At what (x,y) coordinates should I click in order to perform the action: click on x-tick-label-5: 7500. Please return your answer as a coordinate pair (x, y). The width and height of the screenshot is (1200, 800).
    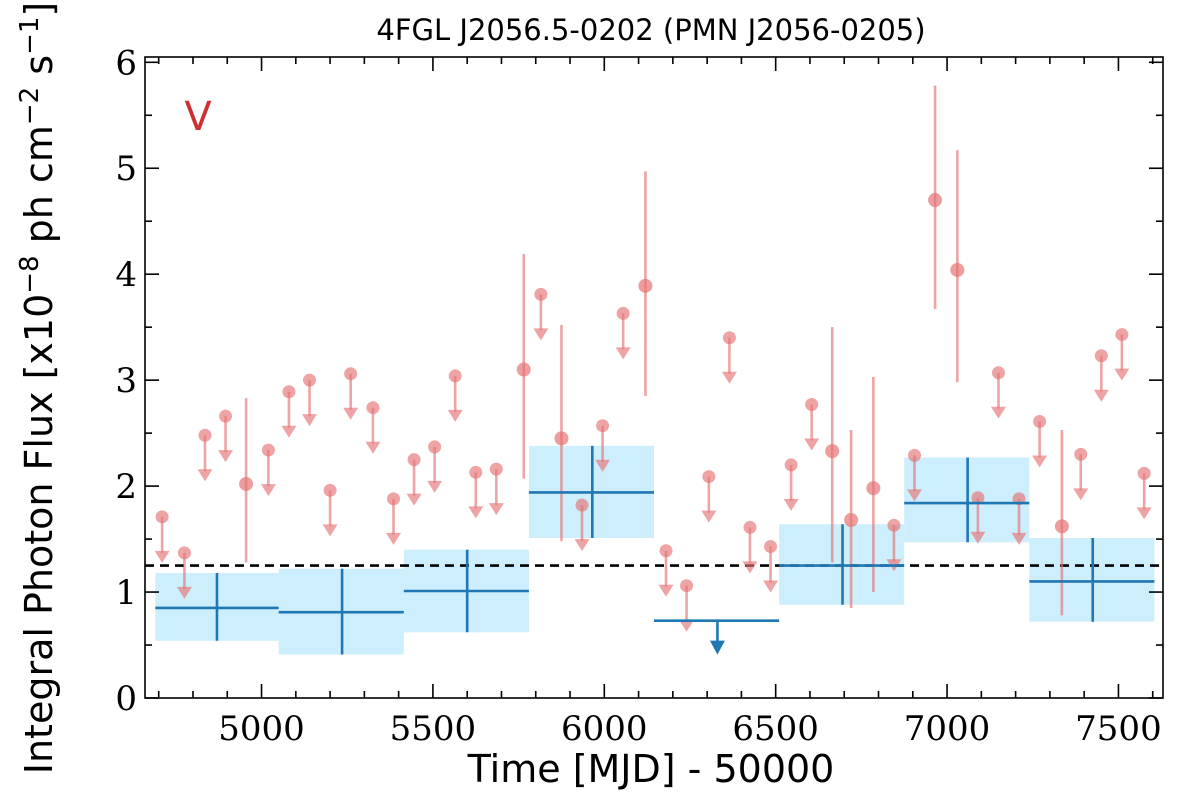
    Looking at the image, I should click on (1118, 729).